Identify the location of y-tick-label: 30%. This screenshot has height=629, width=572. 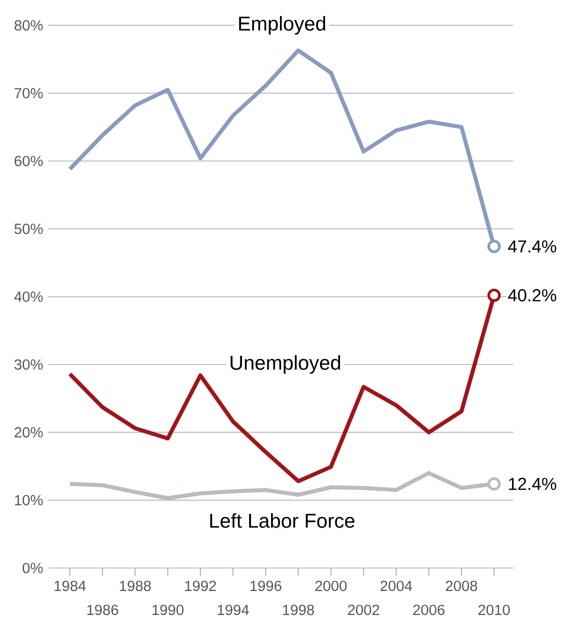
(28, 364).